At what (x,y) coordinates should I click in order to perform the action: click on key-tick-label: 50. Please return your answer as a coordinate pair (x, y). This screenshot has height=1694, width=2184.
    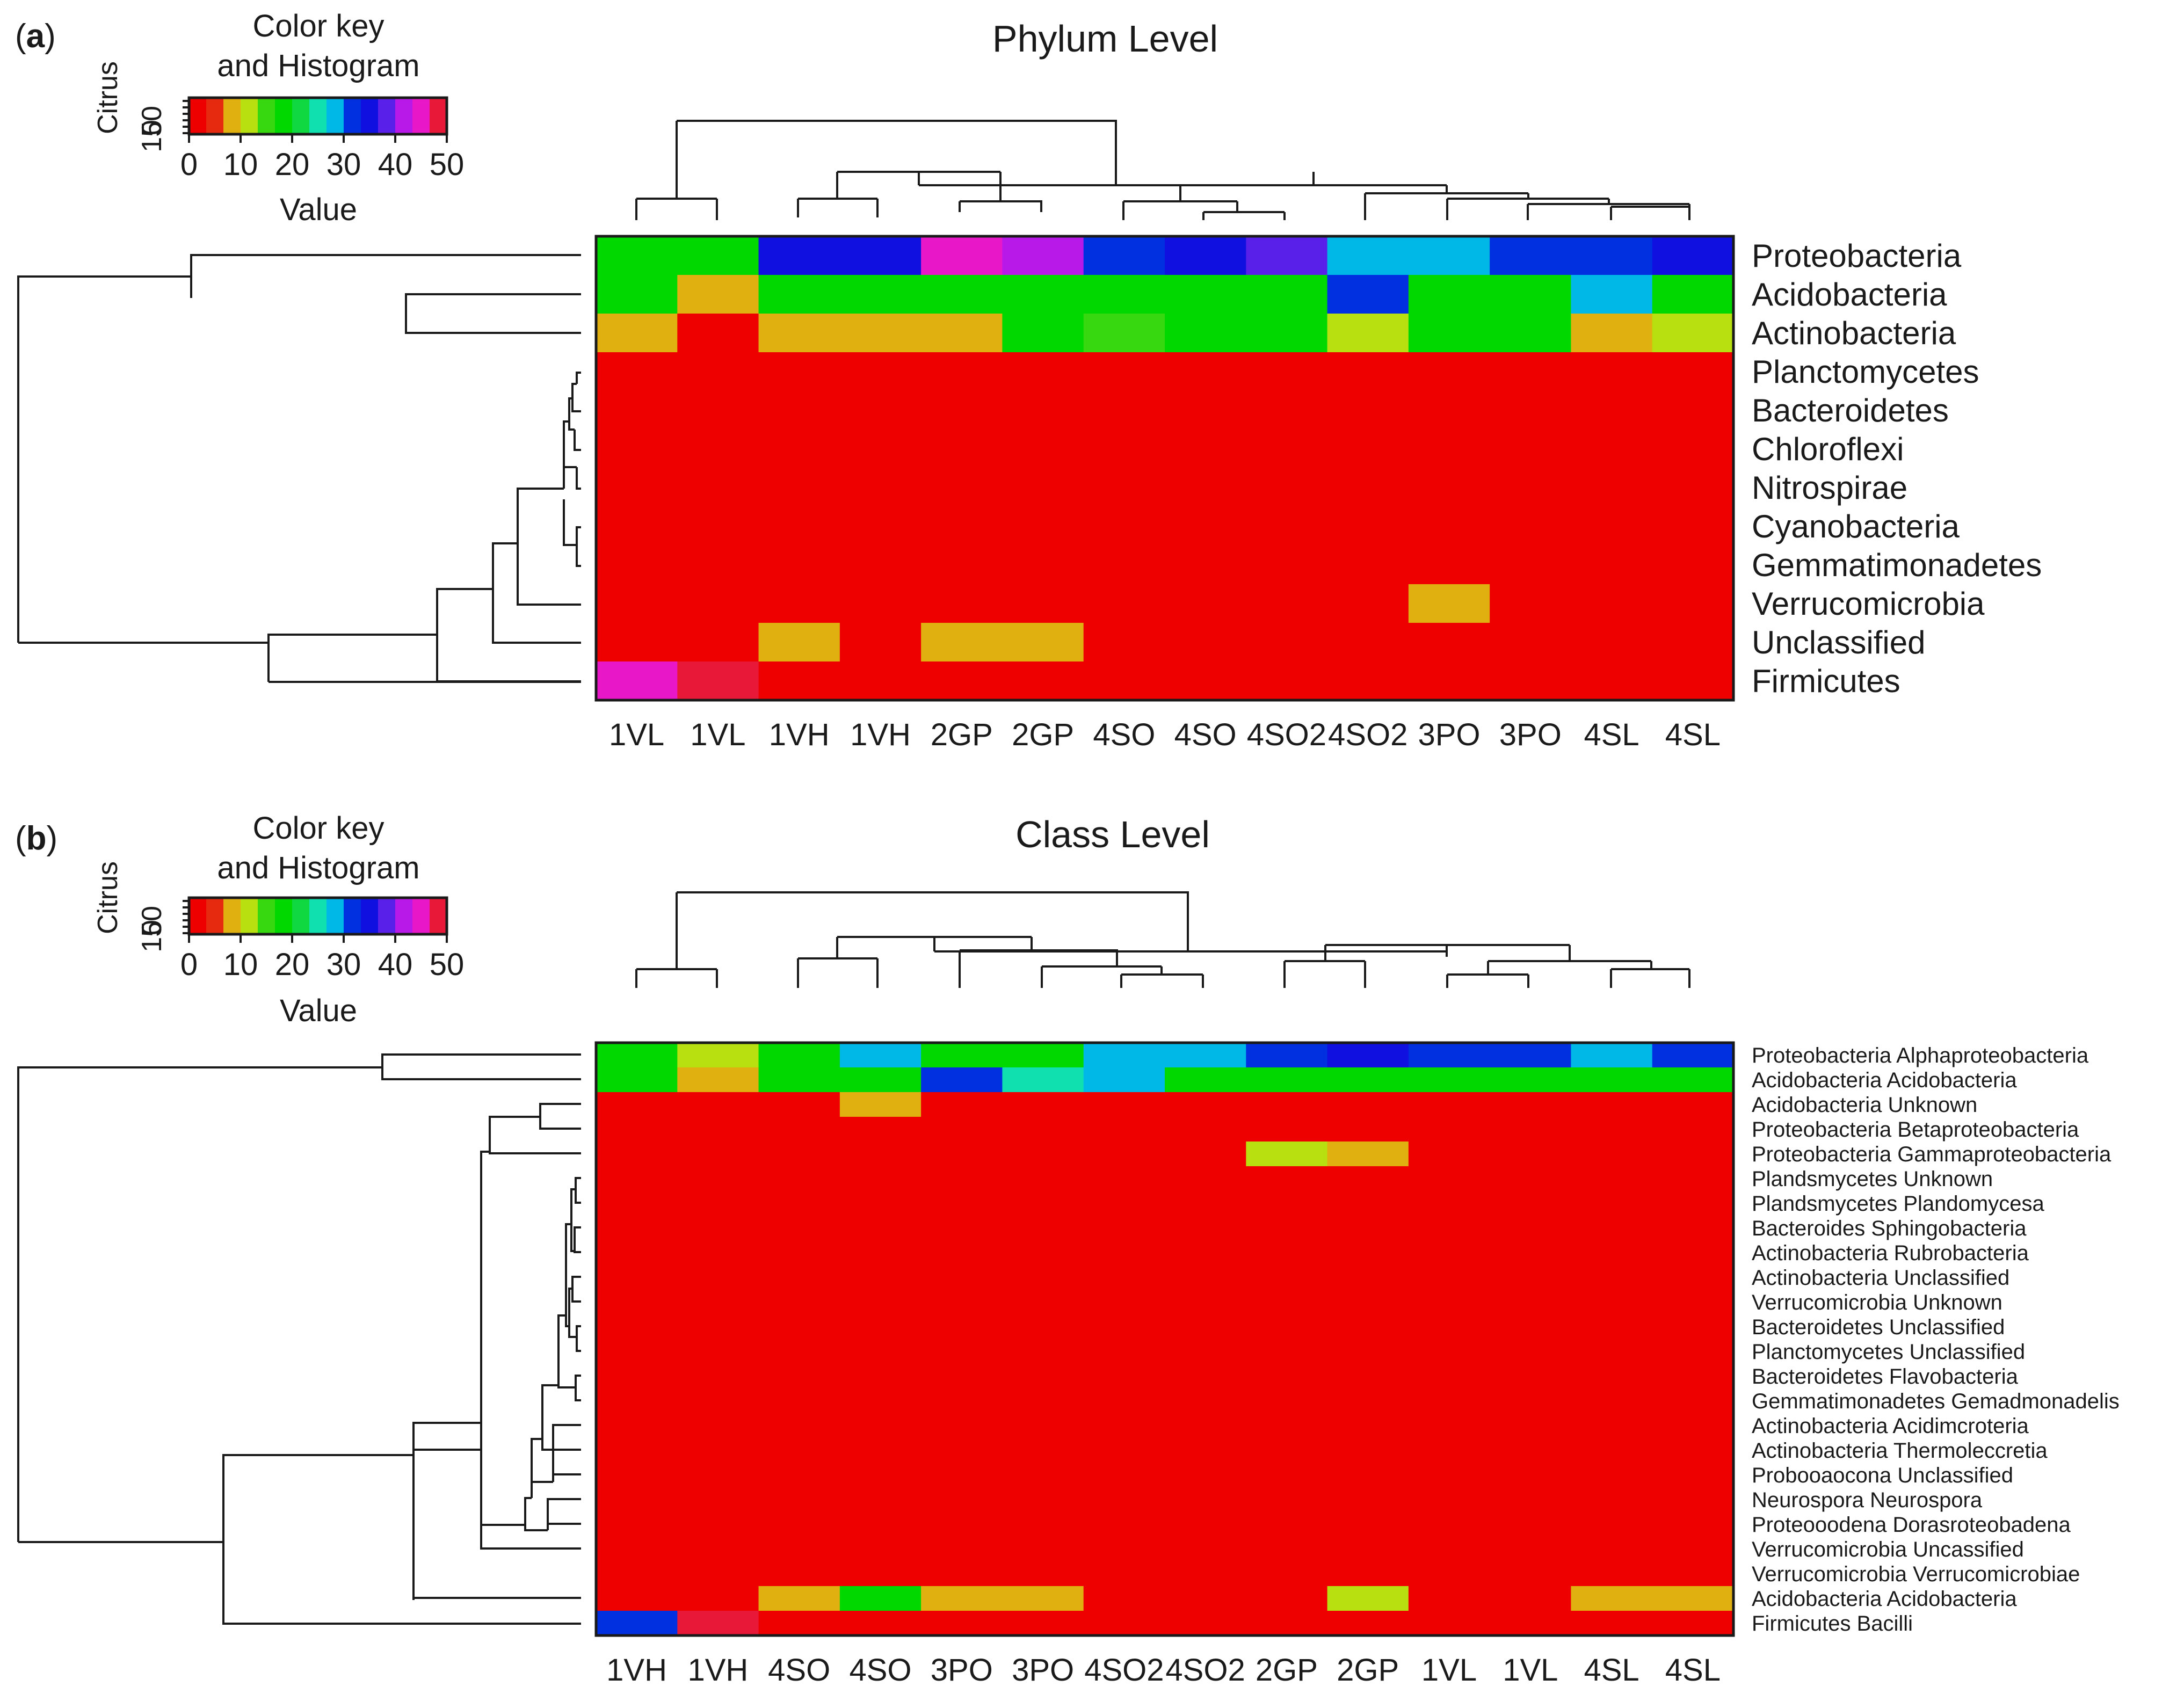
    Looking at the image, I should click on (448, 164).